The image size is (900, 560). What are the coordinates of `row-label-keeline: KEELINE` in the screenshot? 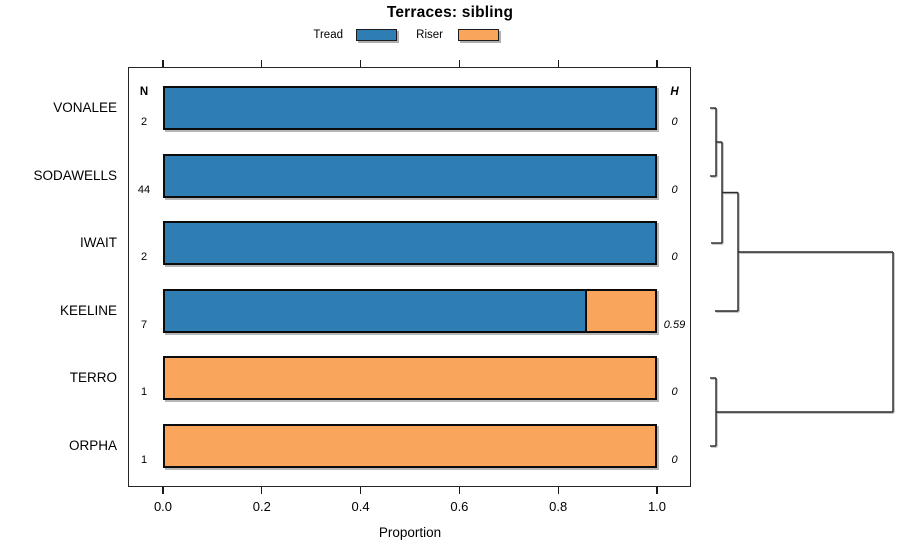 It's located at (88, 310).